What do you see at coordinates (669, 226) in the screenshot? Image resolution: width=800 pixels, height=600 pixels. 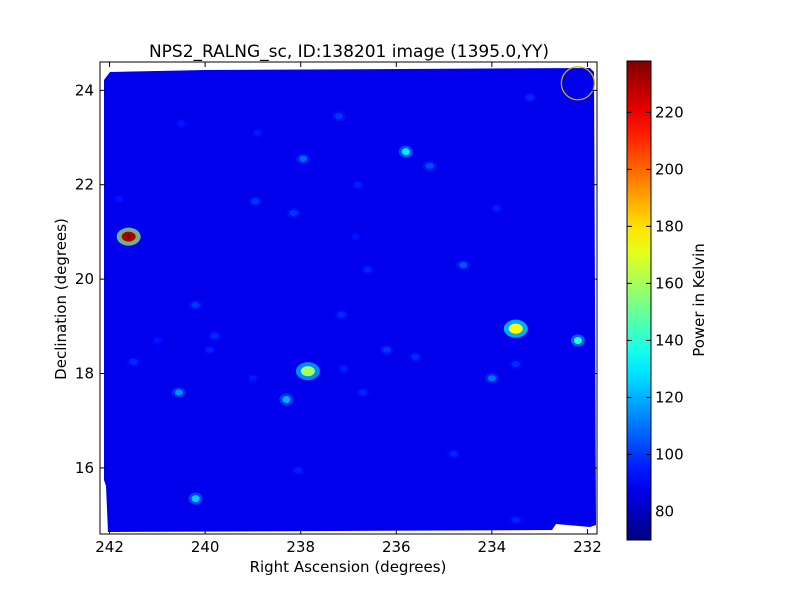 I see `colorbar-tick-label: 180` at bounding box center [669, 226].